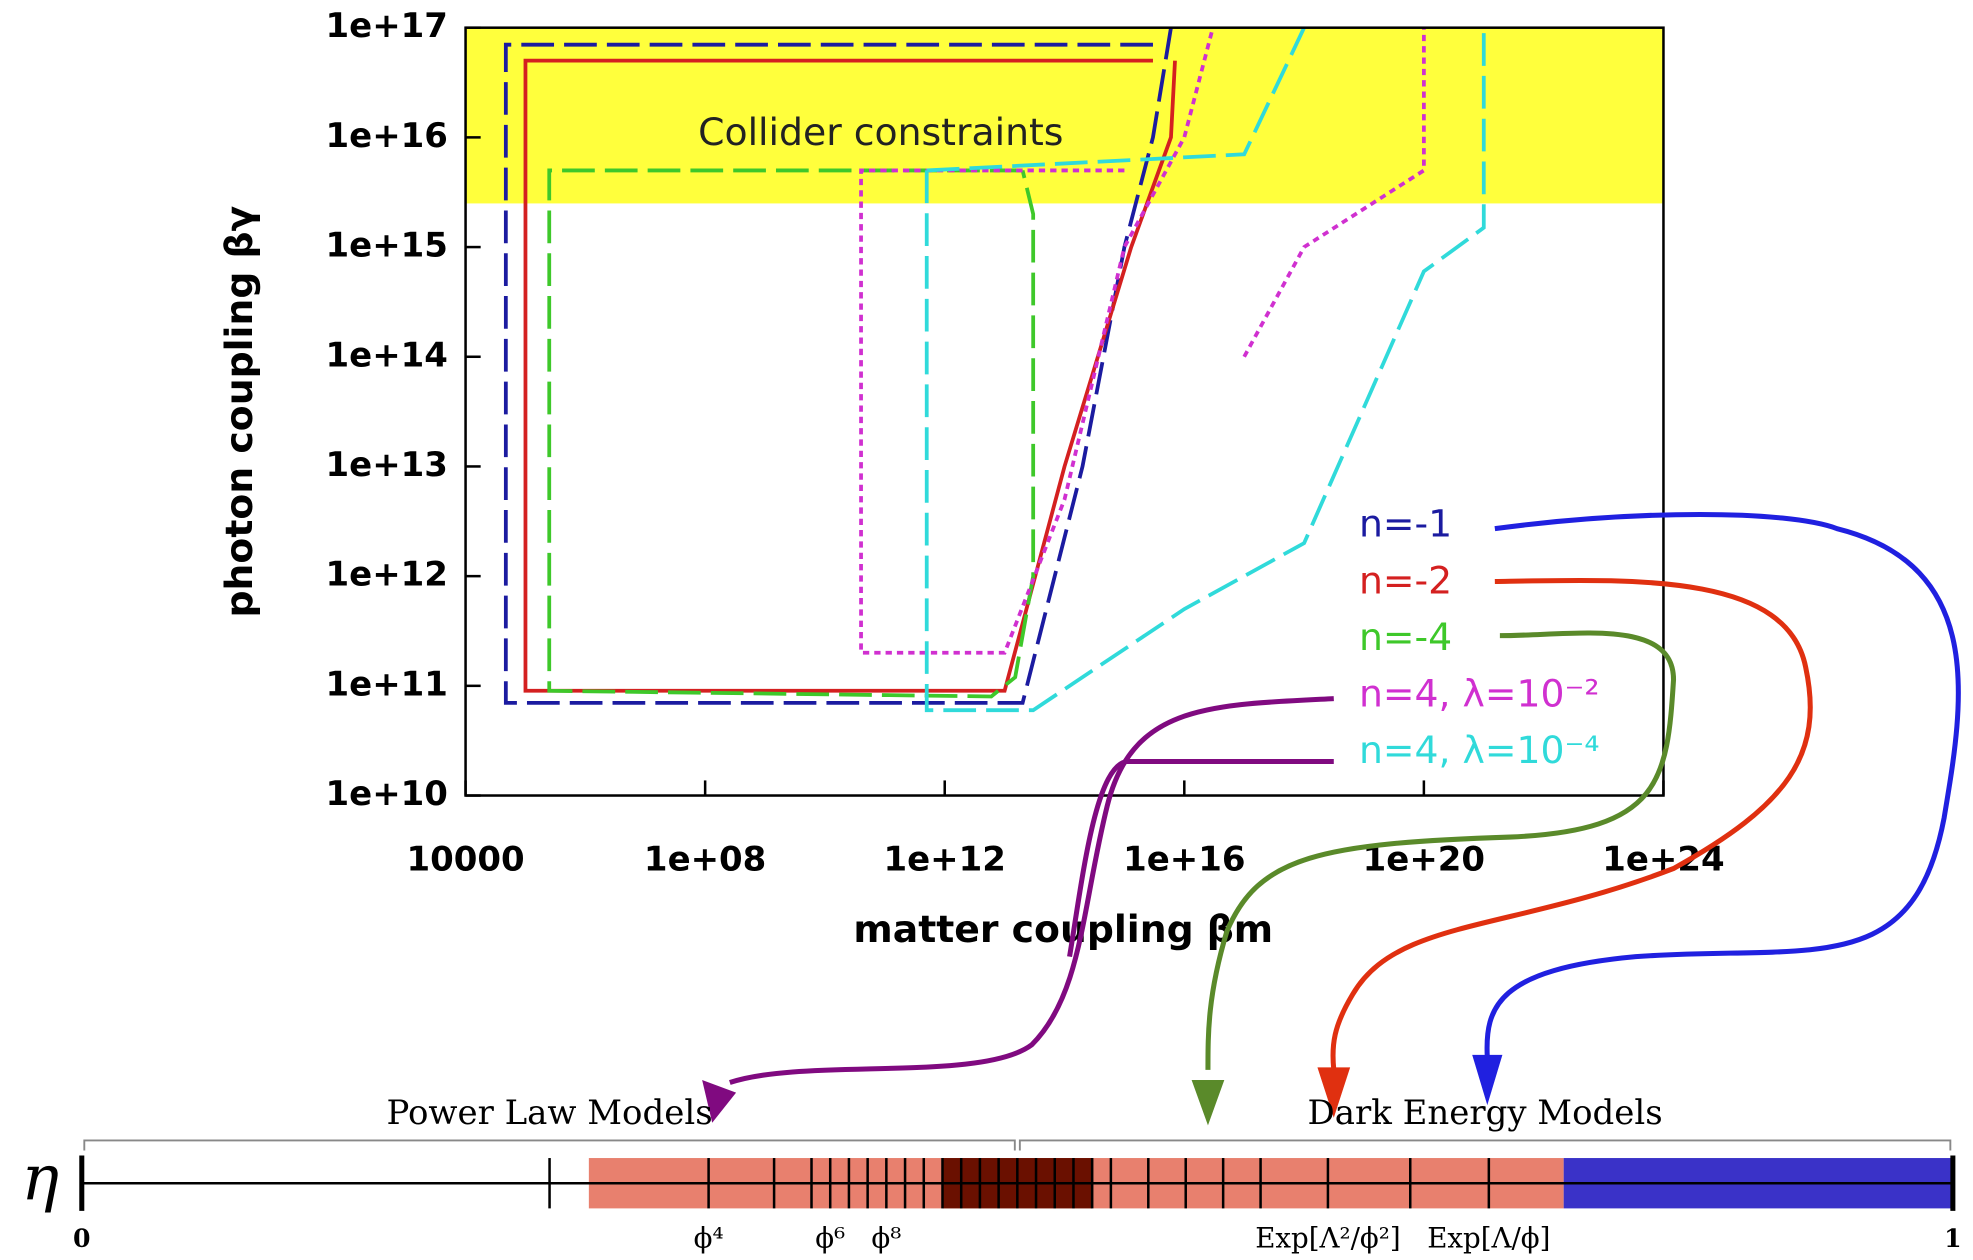  What do you see at coordinates (387, 684) in the screenshot?
I see `y-tick-label: 1e+11` at bounding box center [387, 684].